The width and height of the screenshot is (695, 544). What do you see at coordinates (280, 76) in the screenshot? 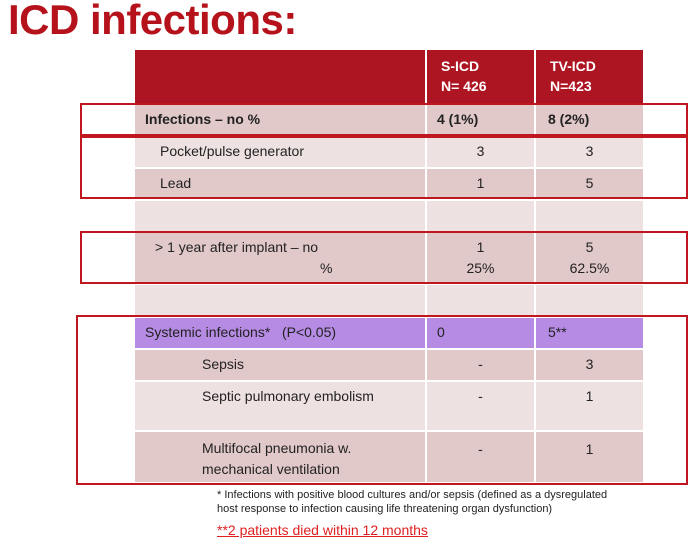
I see `header-blank-cell` at bounding box center [280, 76].